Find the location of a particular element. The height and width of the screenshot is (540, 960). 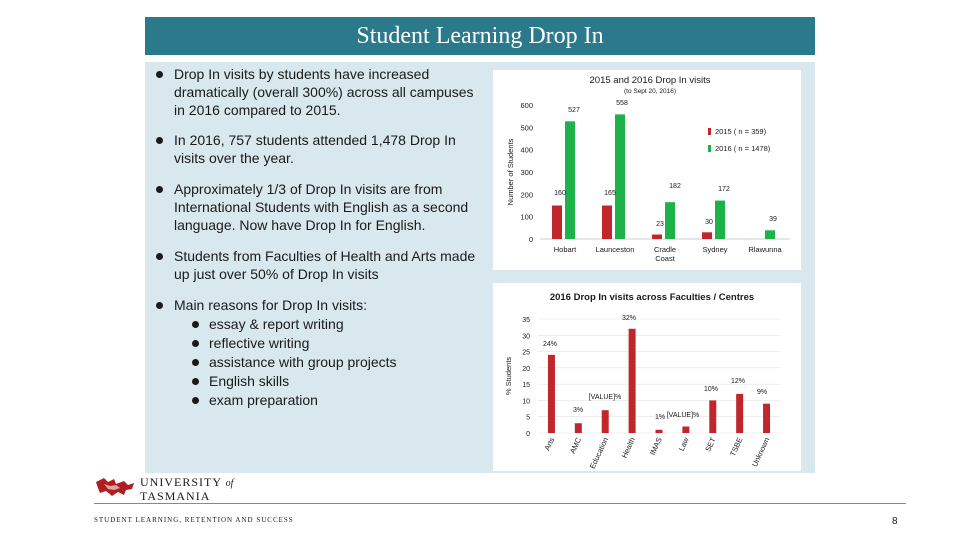

sub-bullet-item: essay & report writing is located at coordinates (329, 324).